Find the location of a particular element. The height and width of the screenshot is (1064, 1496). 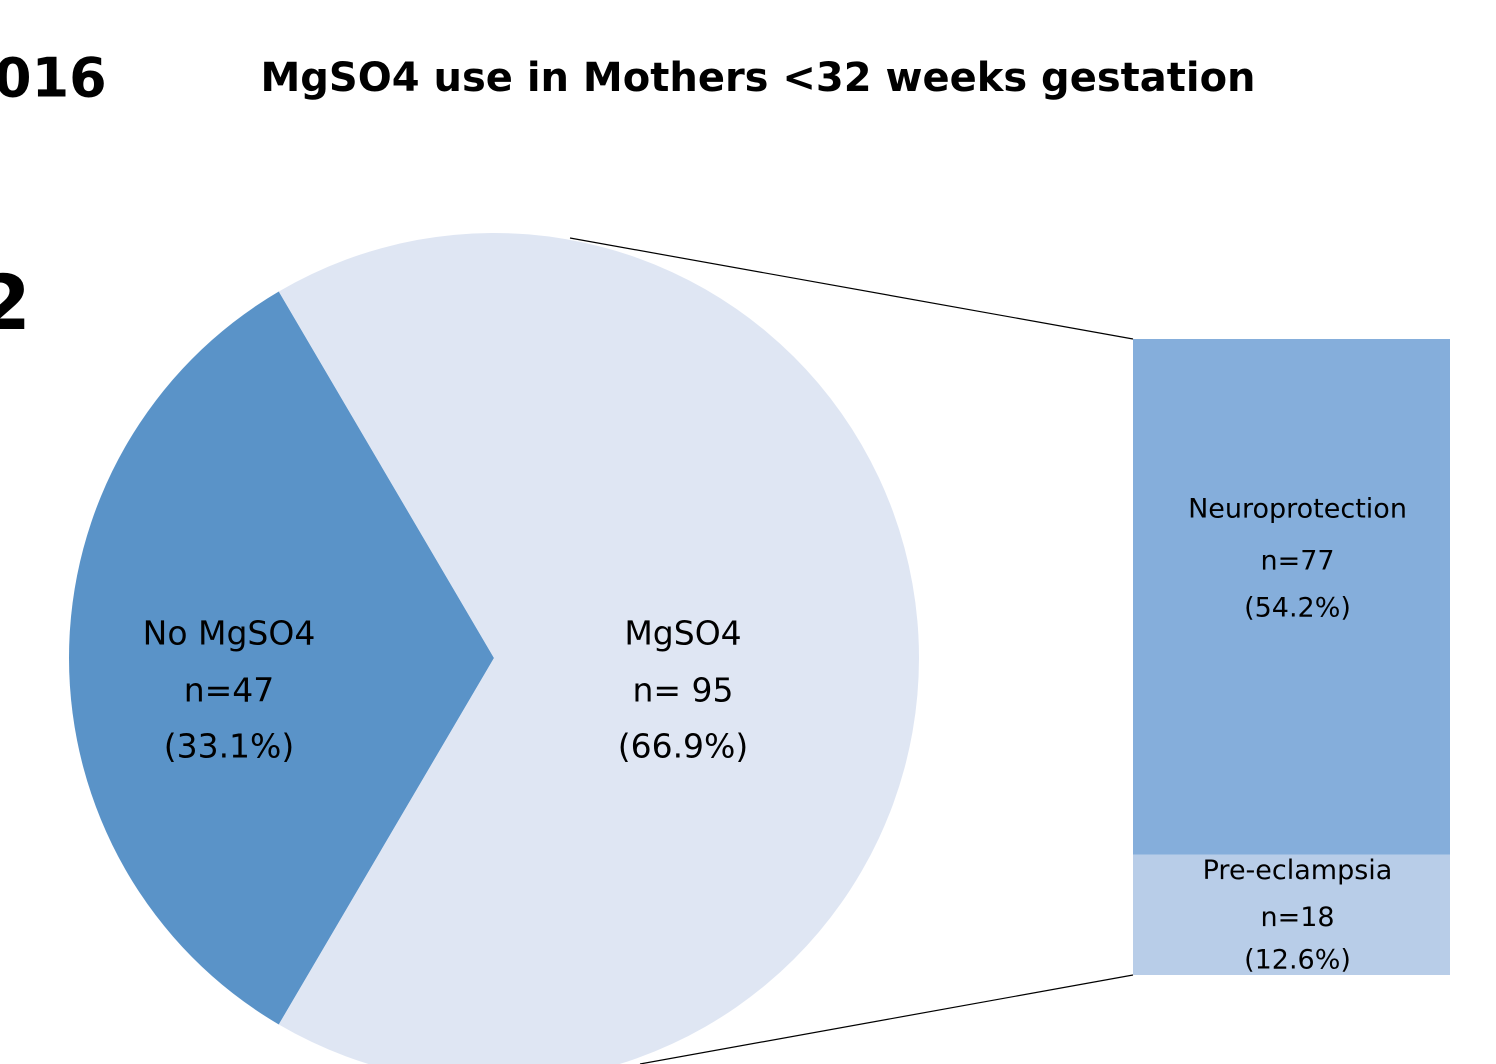

chart-title: MgSO4 use in Mothers <32 weeks gestation is located at coordinates (757, 78).